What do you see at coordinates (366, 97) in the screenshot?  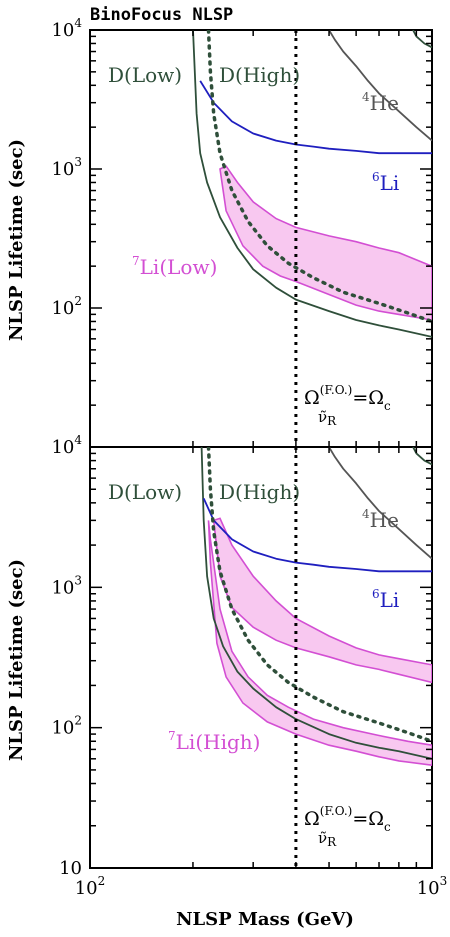 I see `label-he4-top-part: 4` at bounding box center [366, 97].